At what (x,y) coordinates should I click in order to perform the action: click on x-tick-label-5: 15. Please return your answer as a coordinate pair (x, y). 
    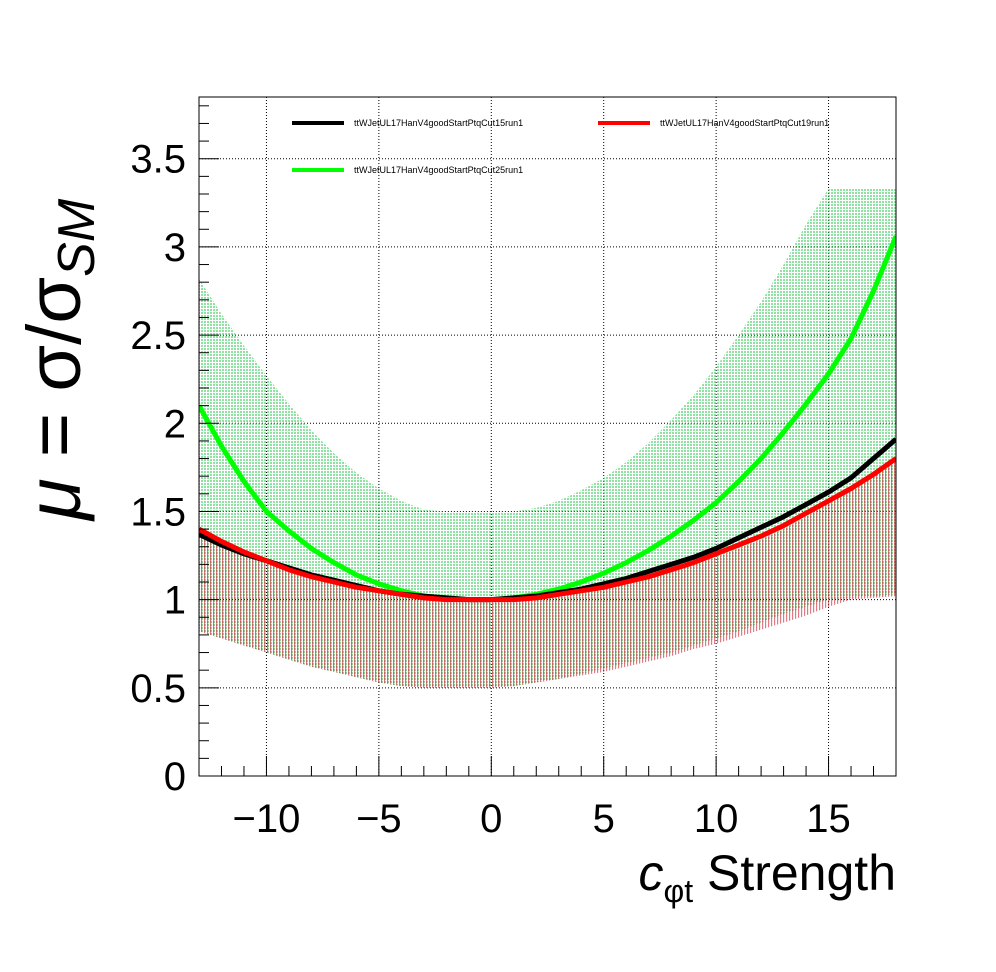
    Looking at the image, I should click on (828, 819).